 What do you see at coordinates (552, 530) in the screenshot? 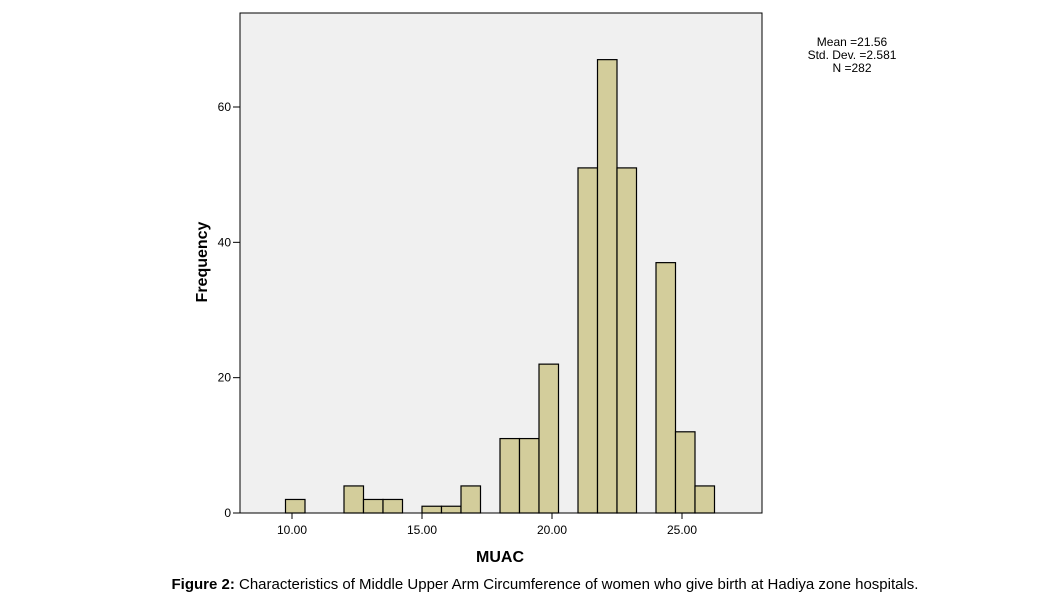
I see `x-tick-label: 20.00` at bounding box center [552, 530].